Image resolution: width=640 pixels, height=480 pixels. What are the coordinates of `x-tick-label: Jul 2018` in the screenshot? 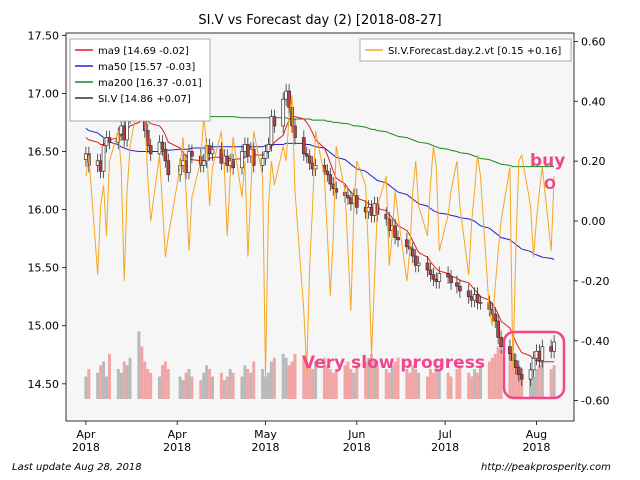 It's located at (445, 441).